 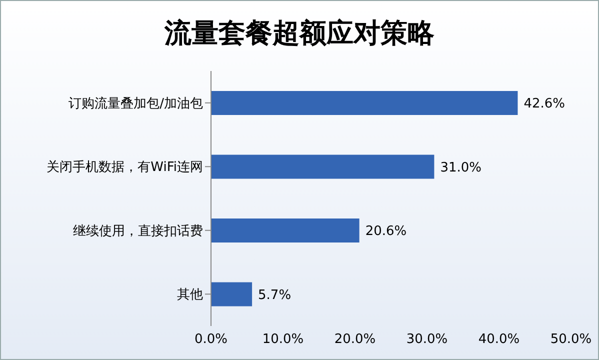 I want to click on chart-title: 流量套餐超额应对策略, so click(x=299, y=34).